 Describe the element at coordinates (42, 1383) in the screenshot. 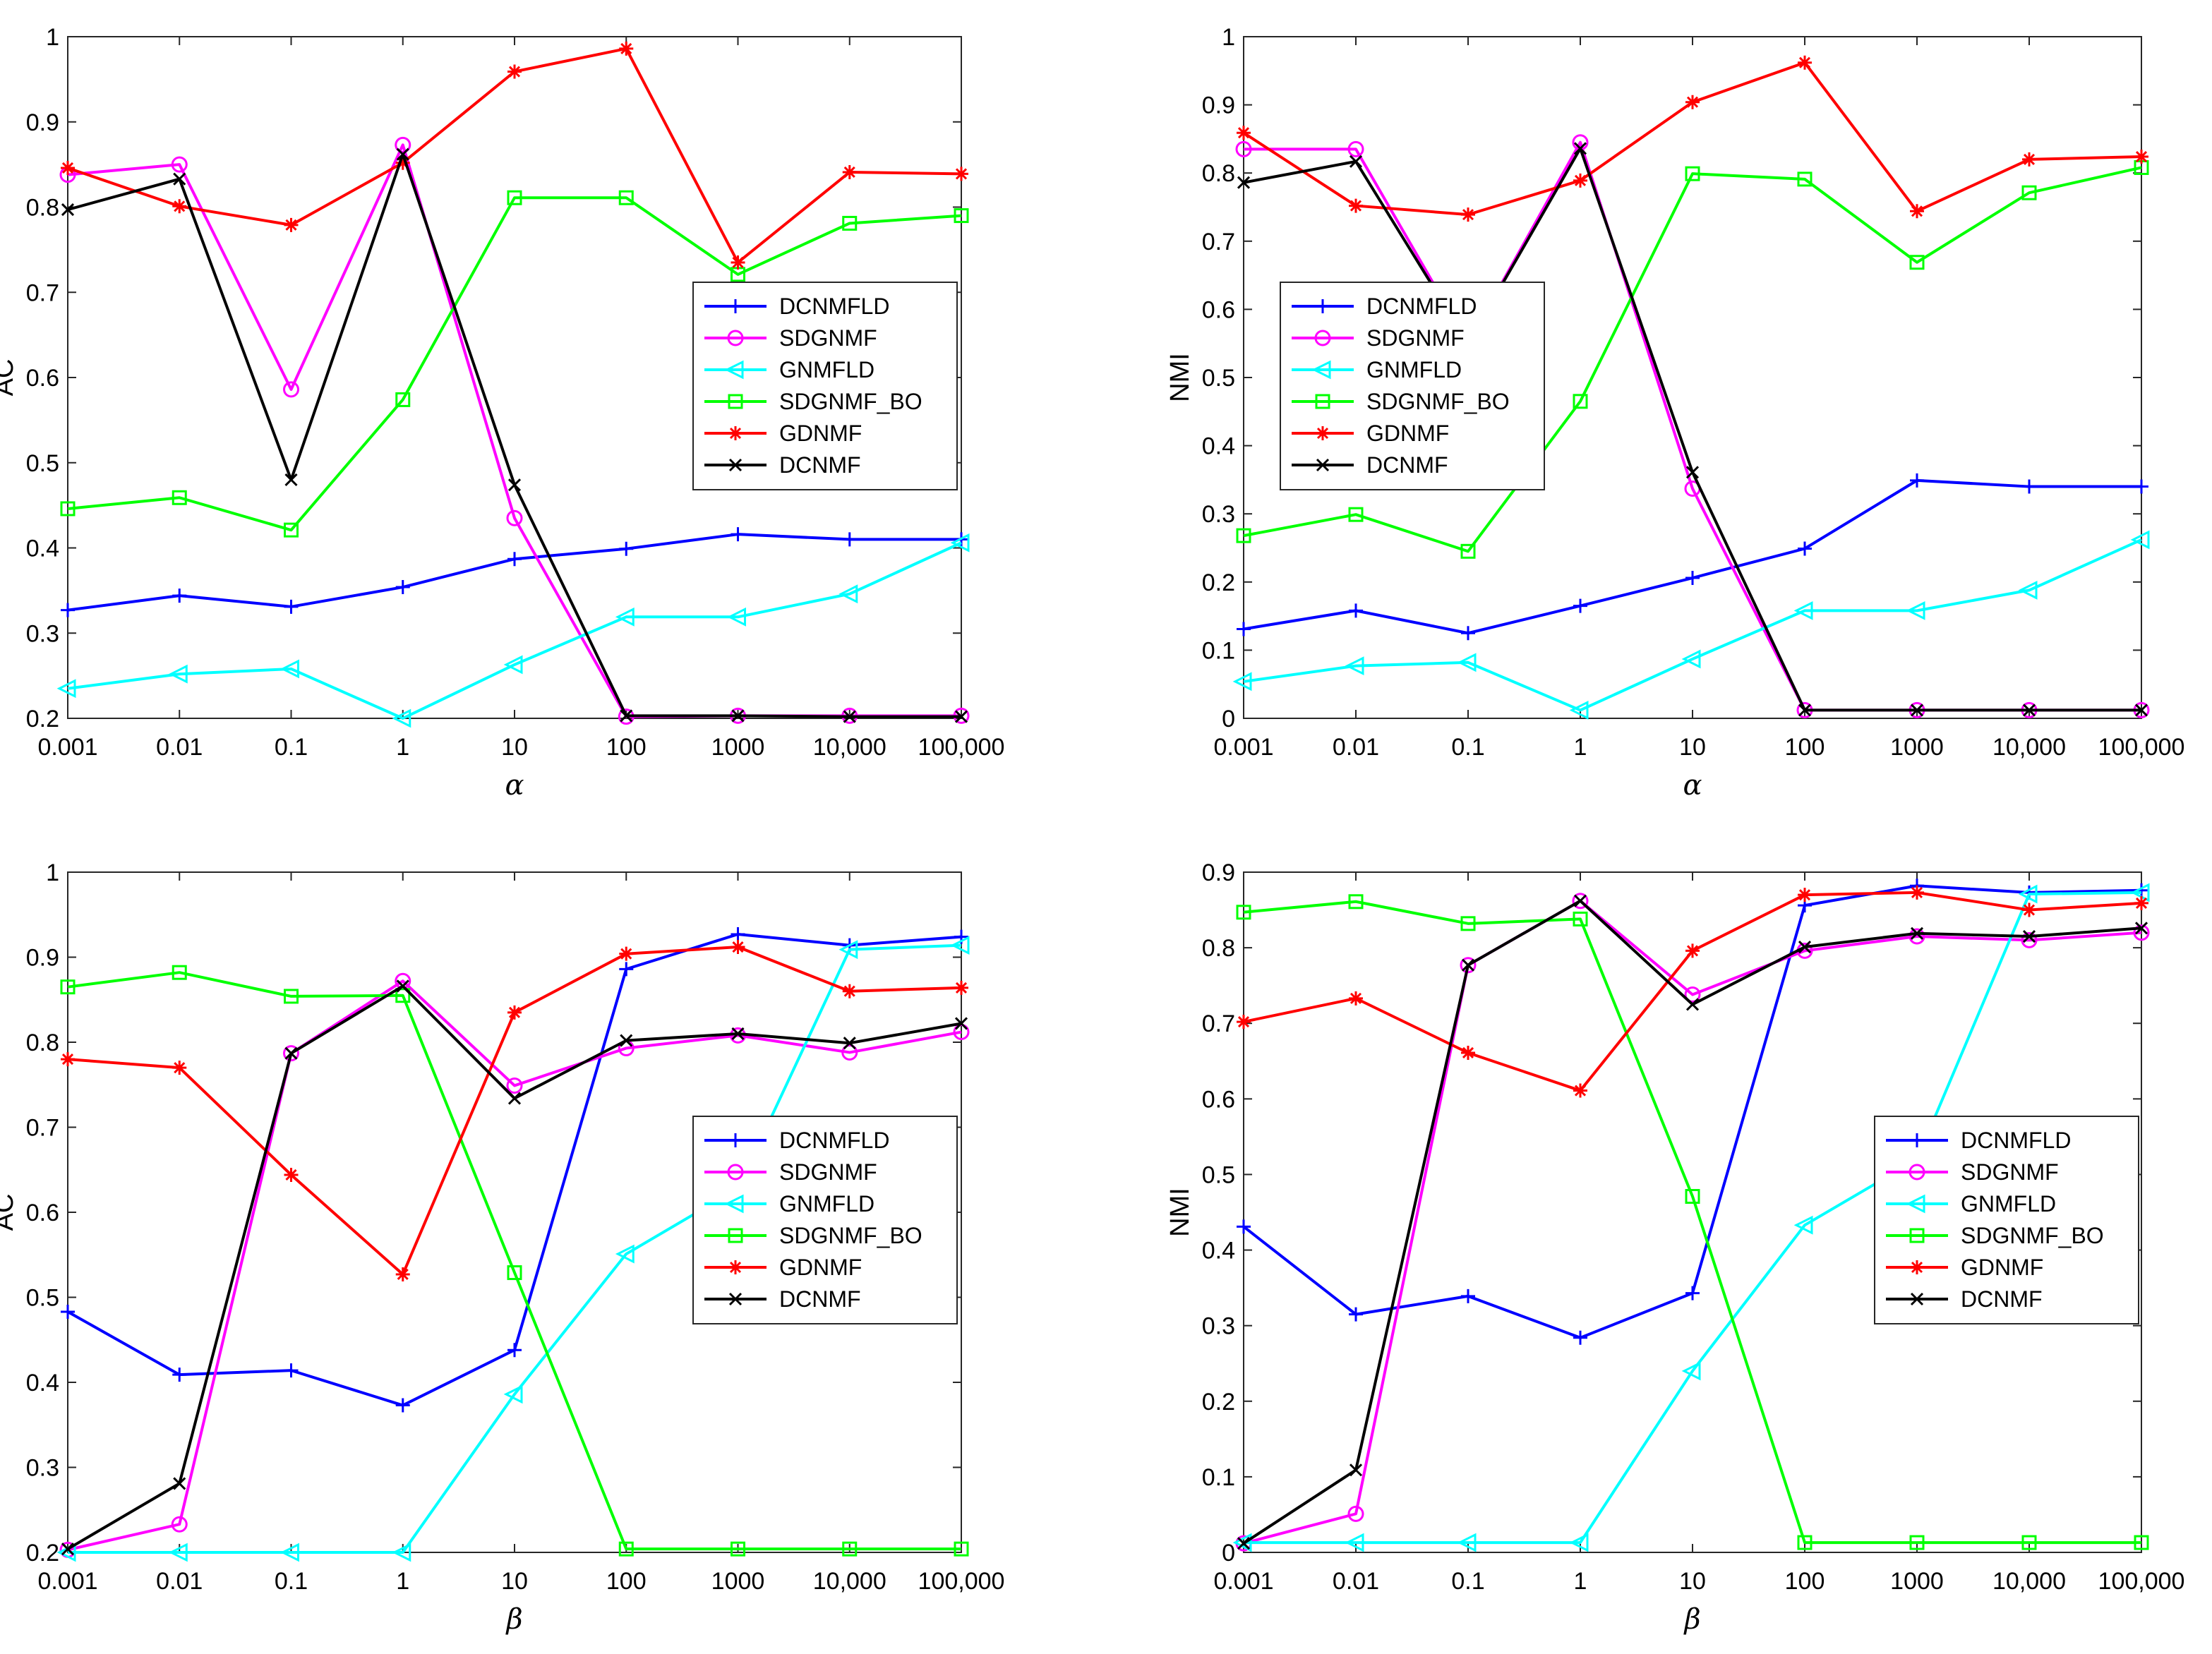

I see `y-tick-label: 0.4` at that location.